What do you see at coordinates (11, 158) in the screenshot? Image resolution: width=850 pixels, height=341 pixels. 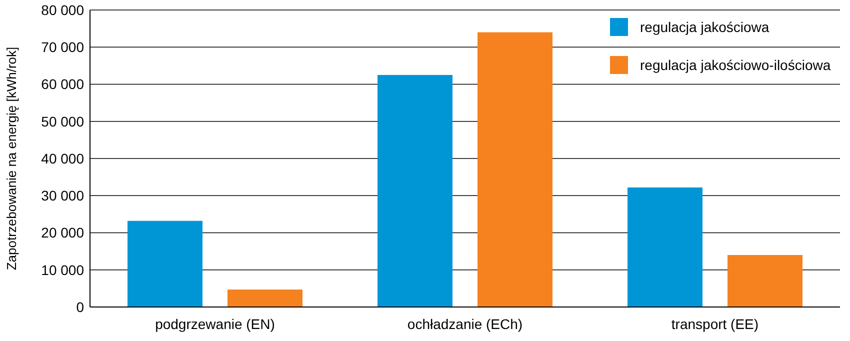 I see `y-axis-title: Zapotrzebowanie na energię [kWh/rok]` at bounding box center [11, 158].